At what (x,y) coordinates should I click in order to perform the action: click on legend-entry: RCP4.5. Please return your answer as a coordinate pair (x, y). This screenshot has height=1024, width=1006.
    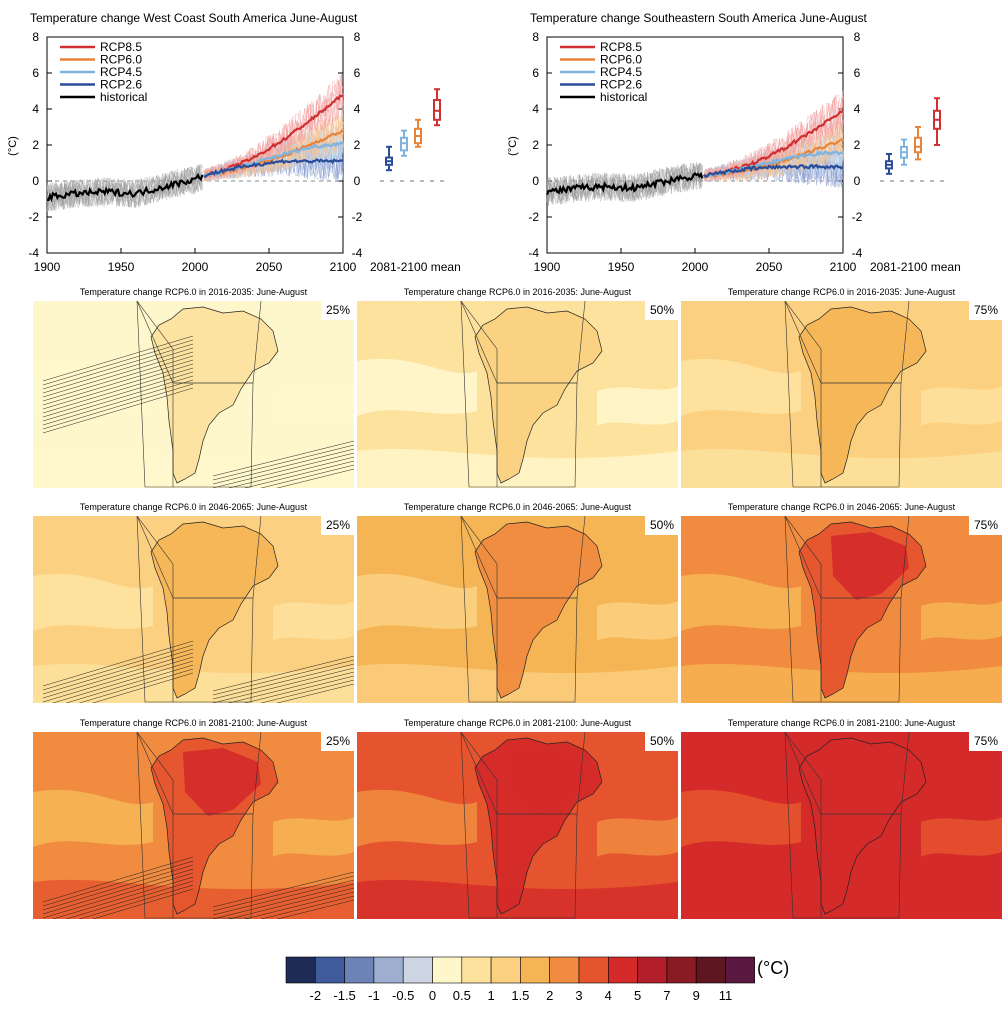
    Looking at the image, I should click on (621, 72).